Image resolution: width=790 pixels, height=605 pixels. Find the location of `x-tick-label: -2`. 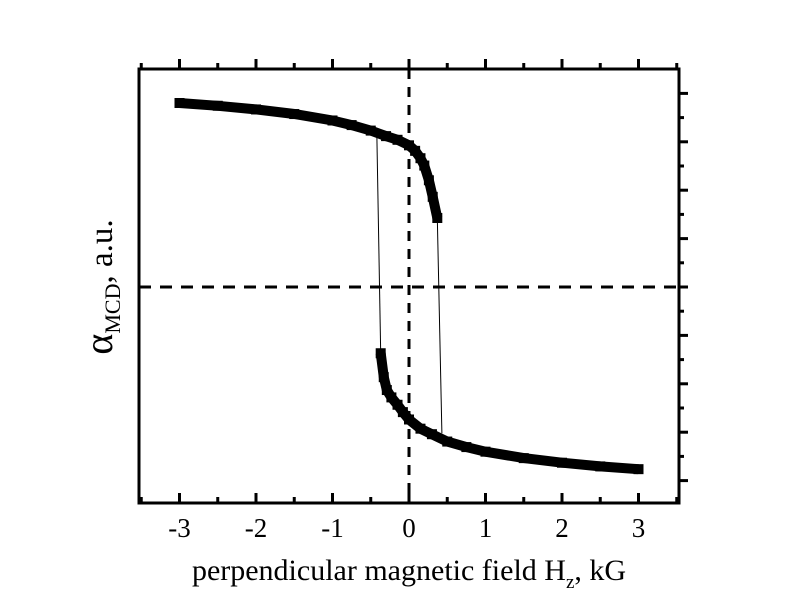

x-tick-label: -2 is located at coordinates (256, 528).